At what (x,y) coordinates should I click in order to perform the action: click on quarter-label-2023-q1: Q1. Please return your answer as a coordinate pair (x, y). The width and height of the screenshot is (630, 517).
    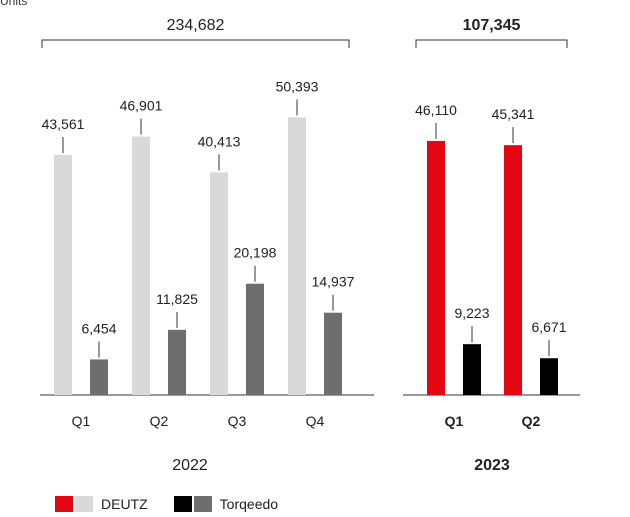
    Looking at the image, I should click on (454, 421).